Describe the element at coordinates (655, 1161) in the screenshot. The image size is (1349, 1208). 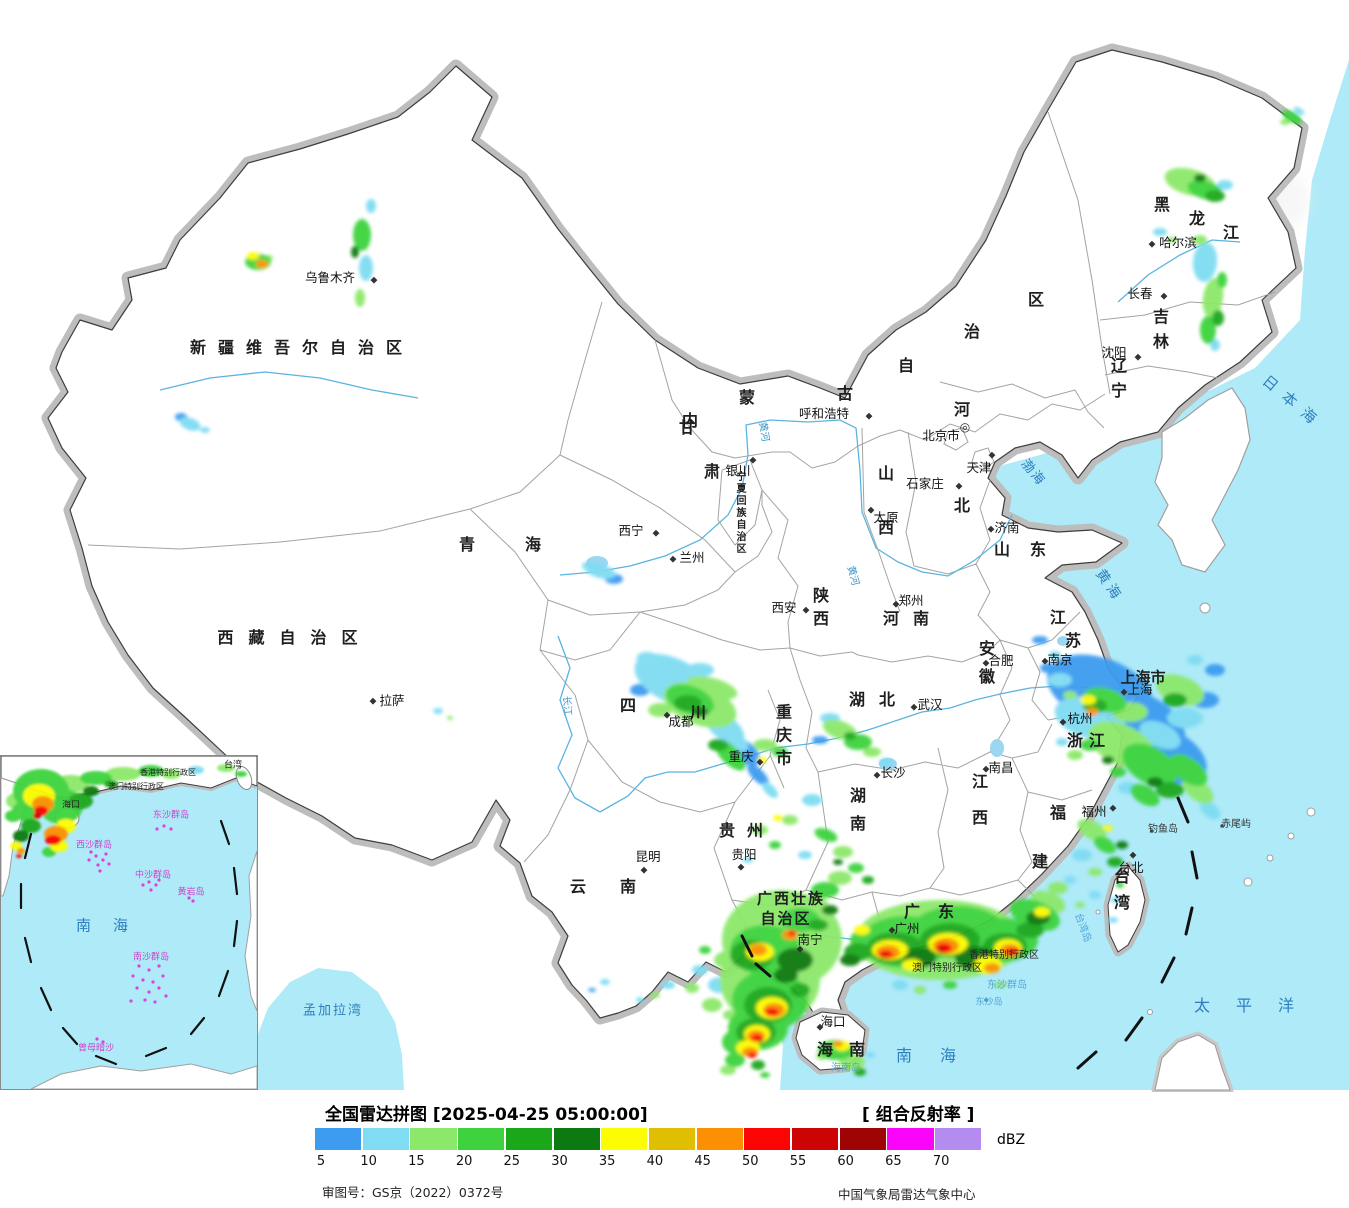
I see `dbz-tick-label: 40` at that location.